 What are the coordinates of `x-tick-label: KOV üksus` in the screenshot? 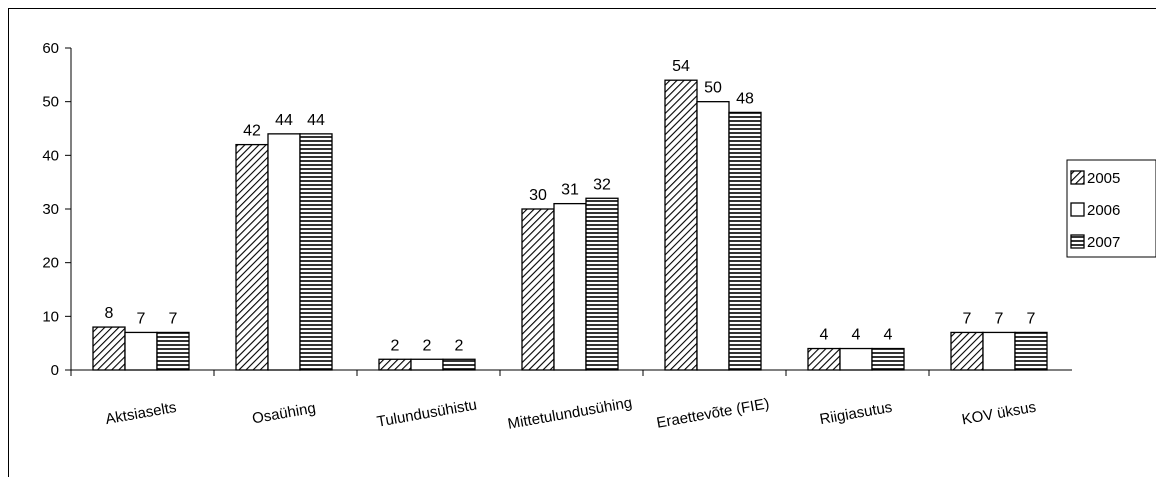 It's located at (998, 414).